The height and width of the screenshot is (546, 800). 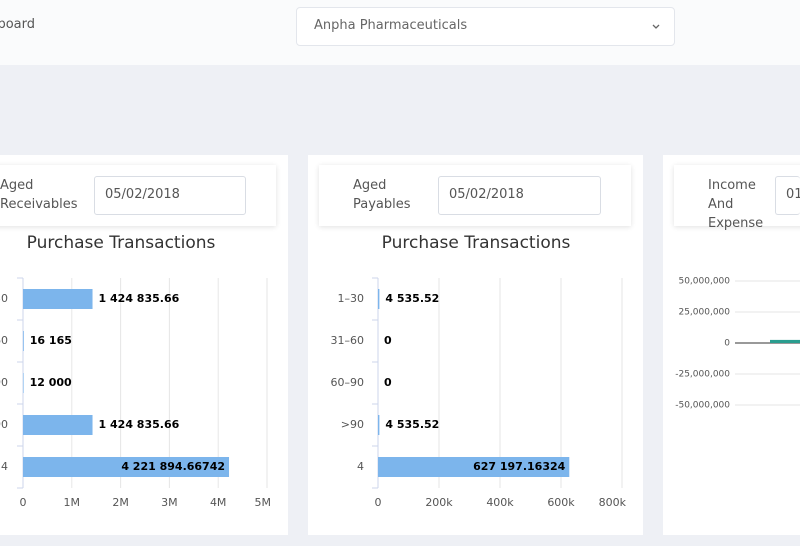 What do you see at coordinates (656, 26) in the screenshot?
I see `chevron` at bounding box center [656, 26].